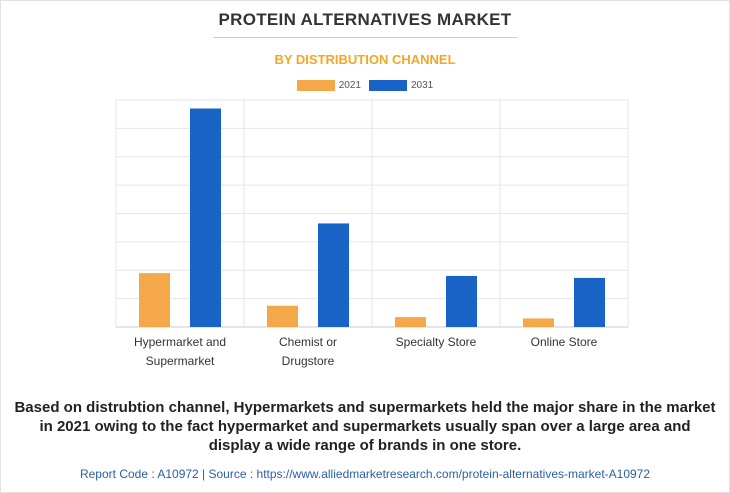 This screenshot has width=730, height=493. I want to click on legend-item-2021: 2021, so click(328, 85).